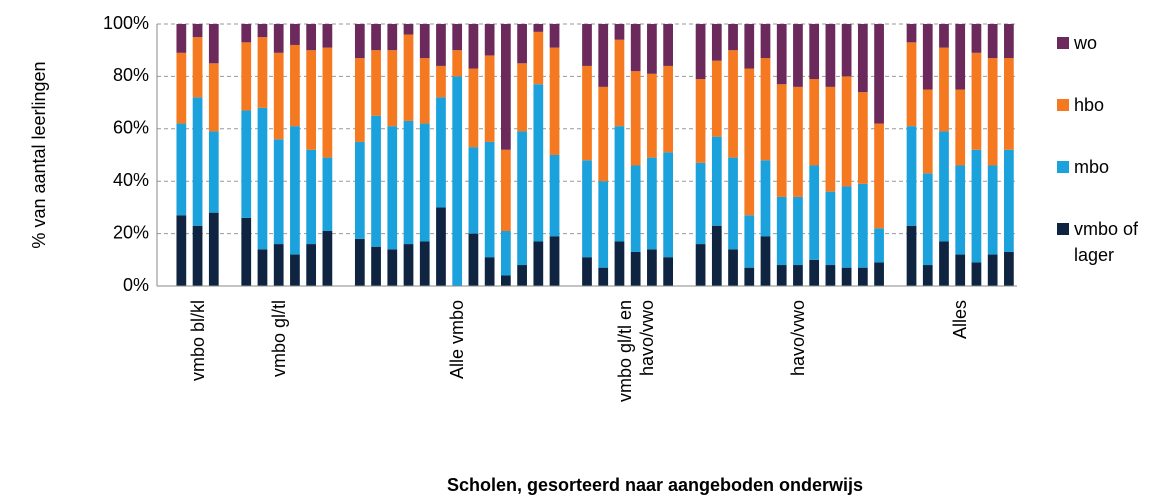 The image size is (1176, 498). I want to click on x-tick-label: Alles, so click(960, 320).